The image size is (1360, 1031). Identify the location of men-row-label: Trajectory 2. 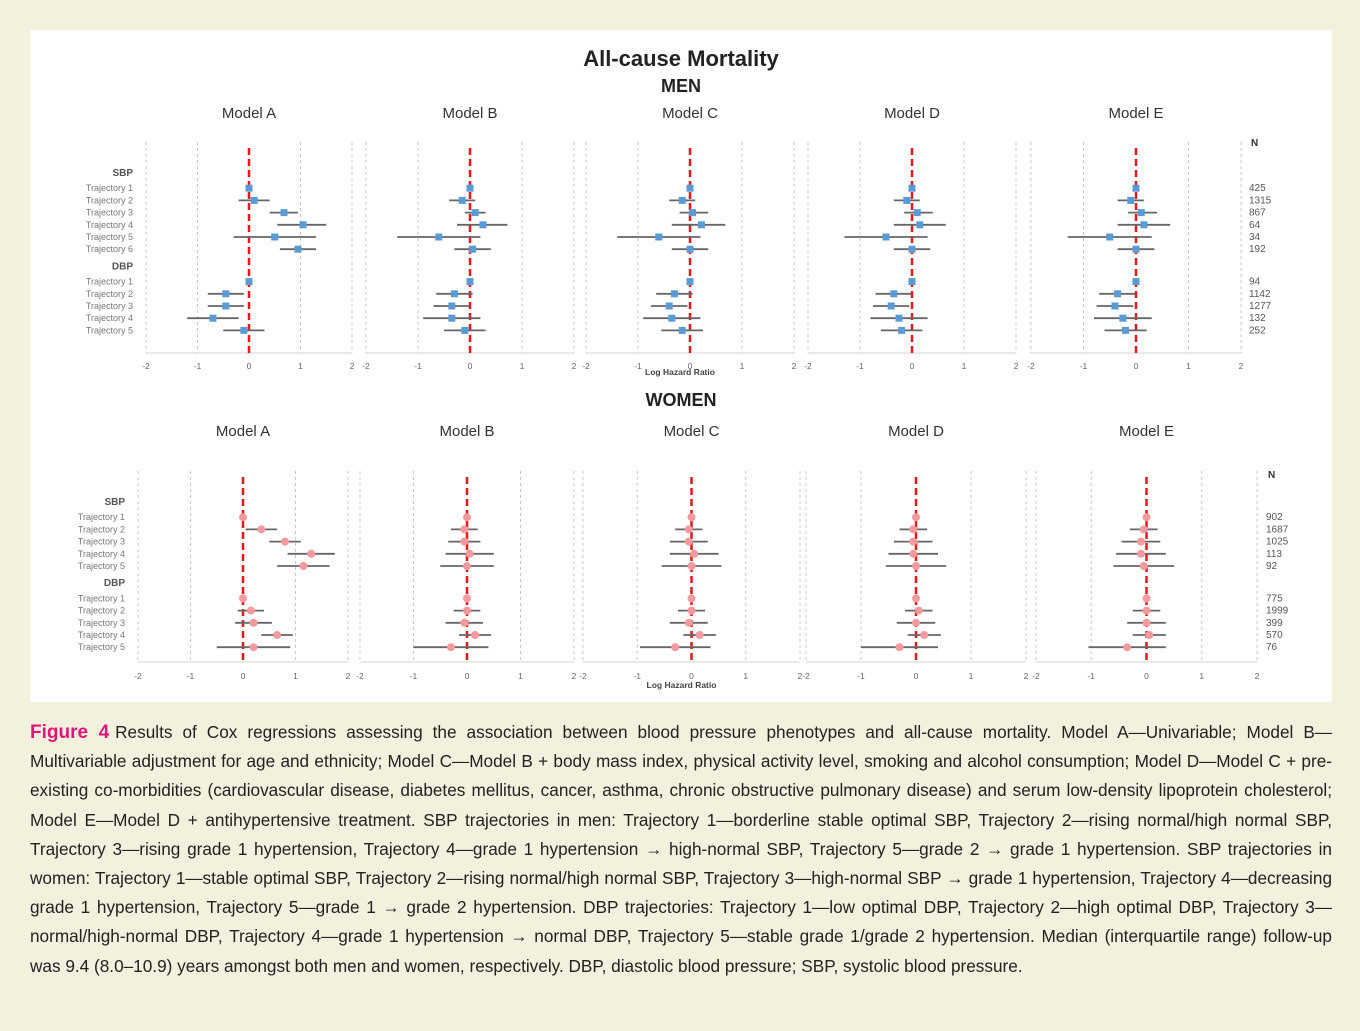
(109, 200).